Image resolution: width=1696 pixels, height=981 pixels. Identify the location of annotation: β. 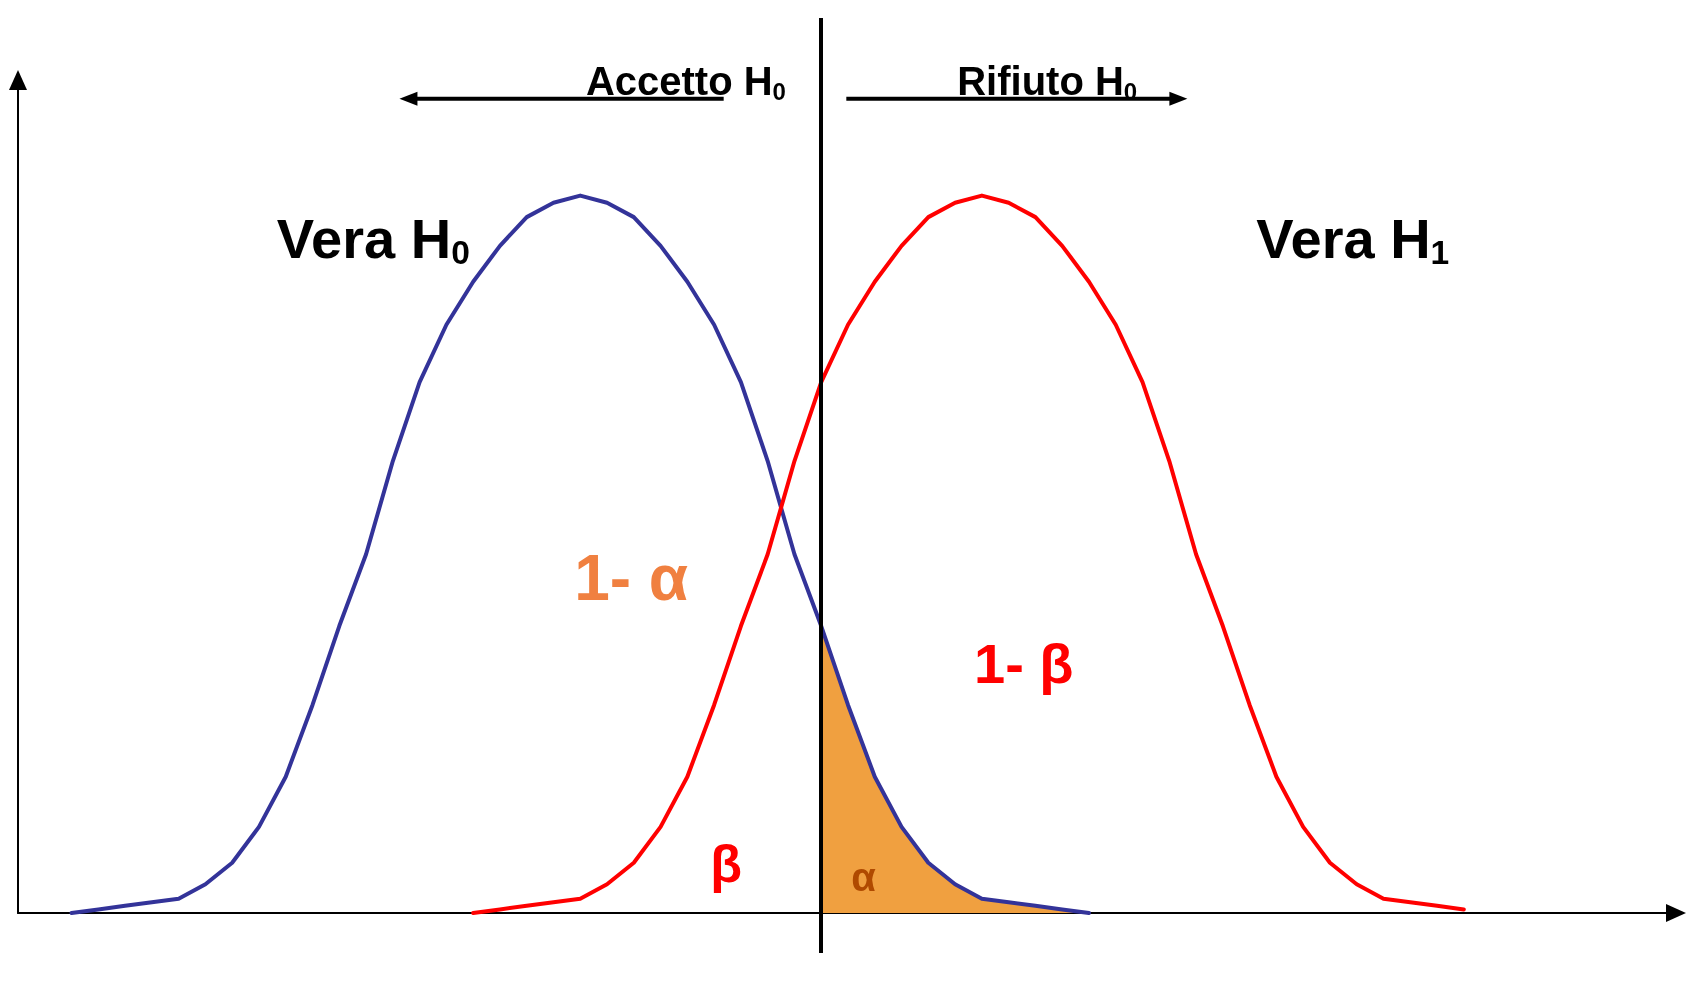
(726, 863).